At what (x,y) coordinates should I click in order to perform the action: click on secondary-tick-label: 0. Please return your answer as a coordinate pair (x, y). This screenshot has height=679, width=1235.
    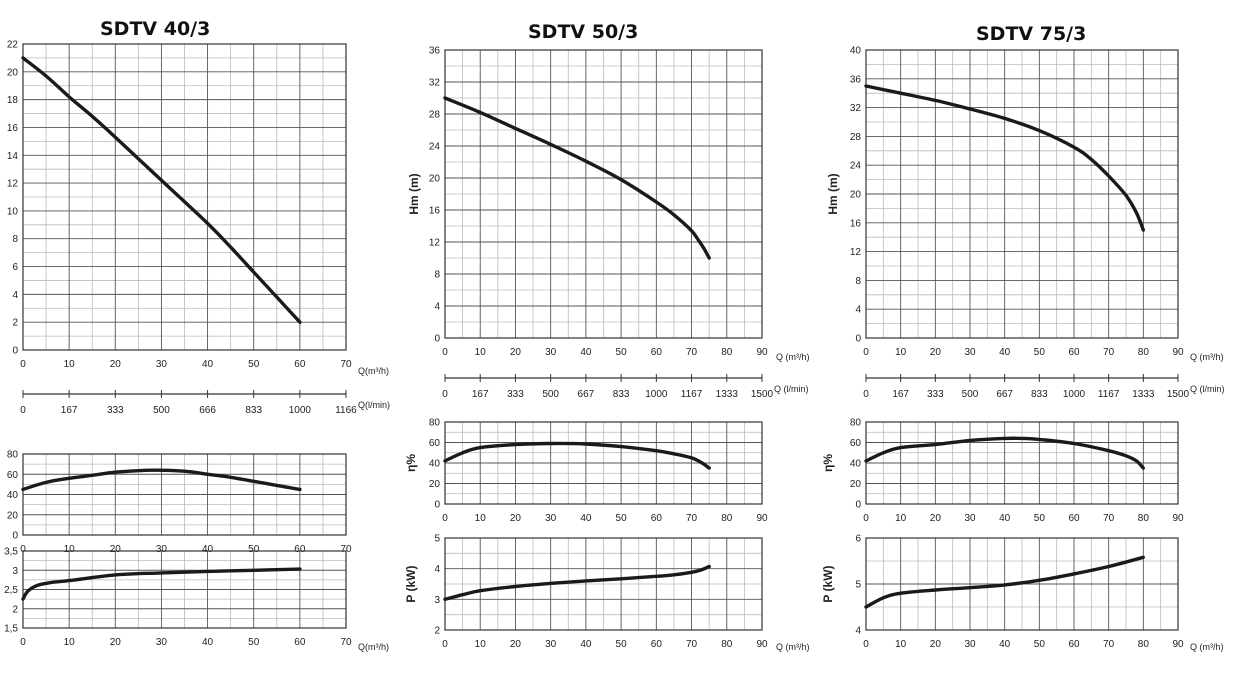
    Looking at the image, I should click on (866, 394).